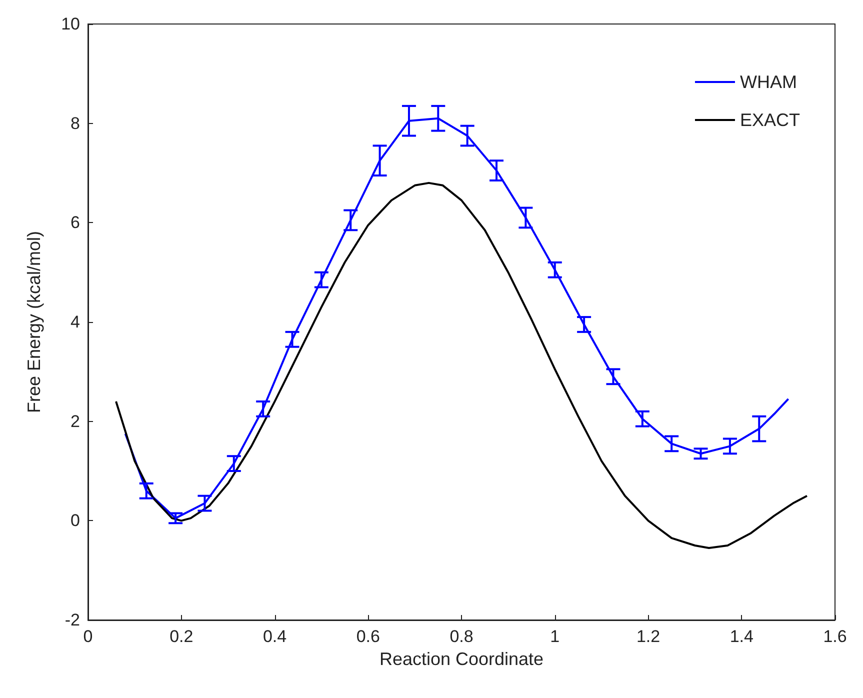 The image size is (863, 698). Describe the element at coordinates (368, 636) in the screenshot. I see `x-tick-label: 0.6` at that location.